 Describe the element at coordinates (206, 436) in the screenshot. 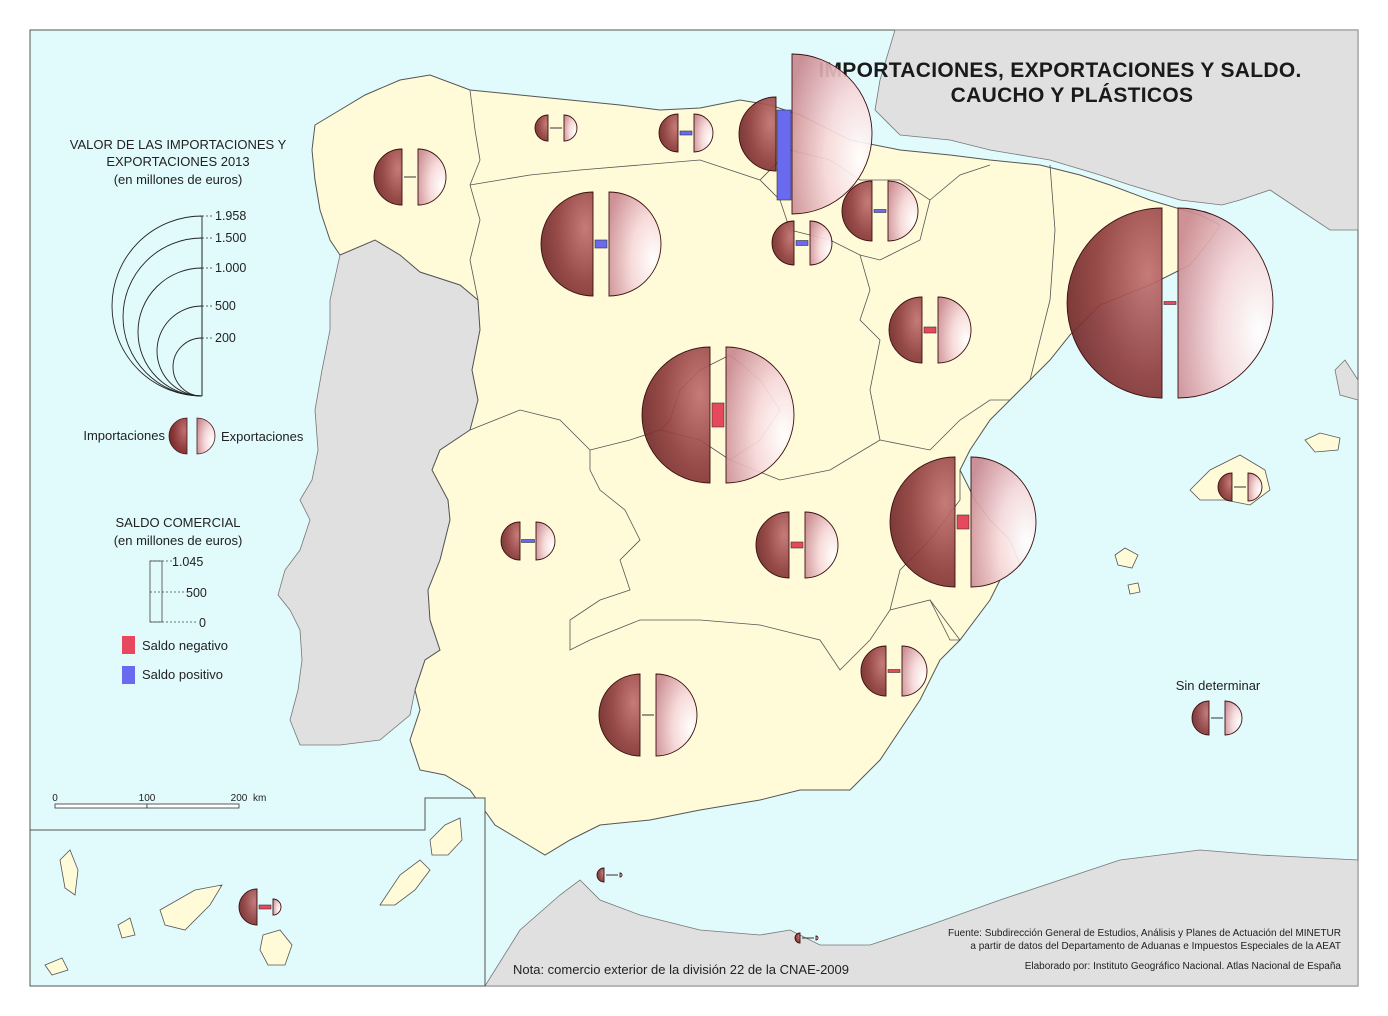

I see `legend-export-halfcircle` at that location.